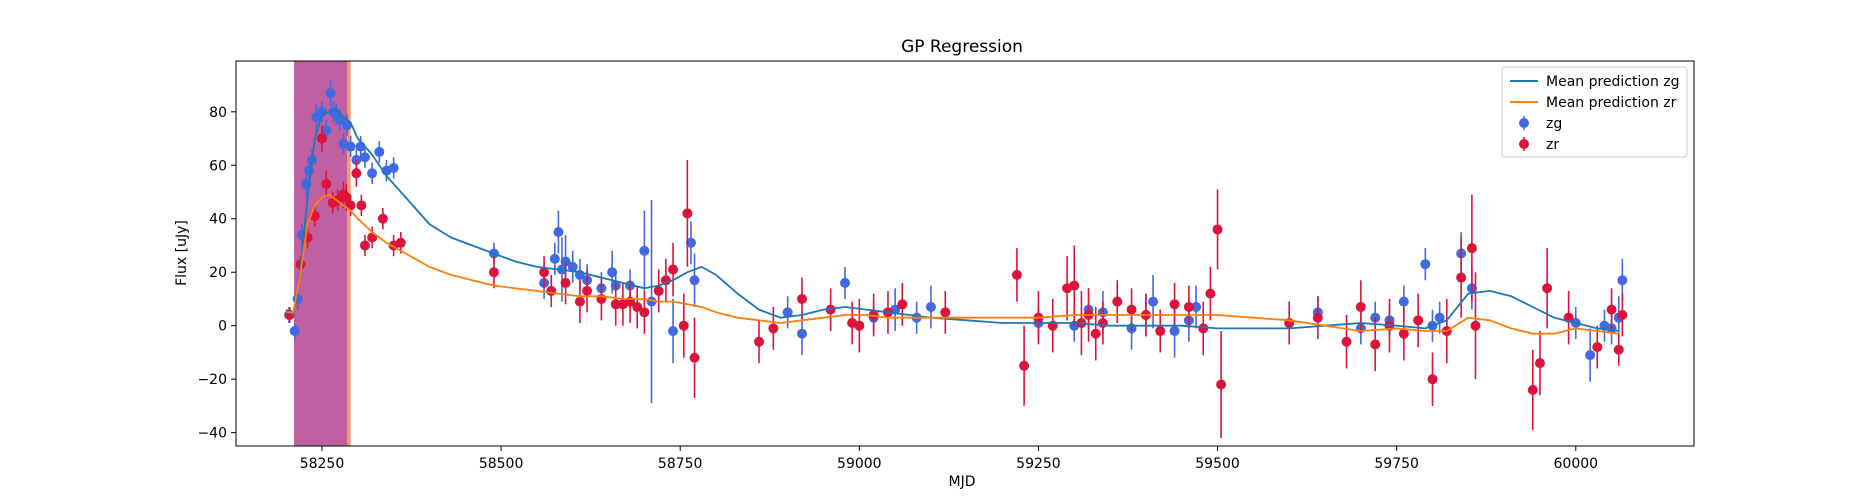 The image size is (1875, 500). I want to click on x-tick-label: 59500, so click(1217, 464).